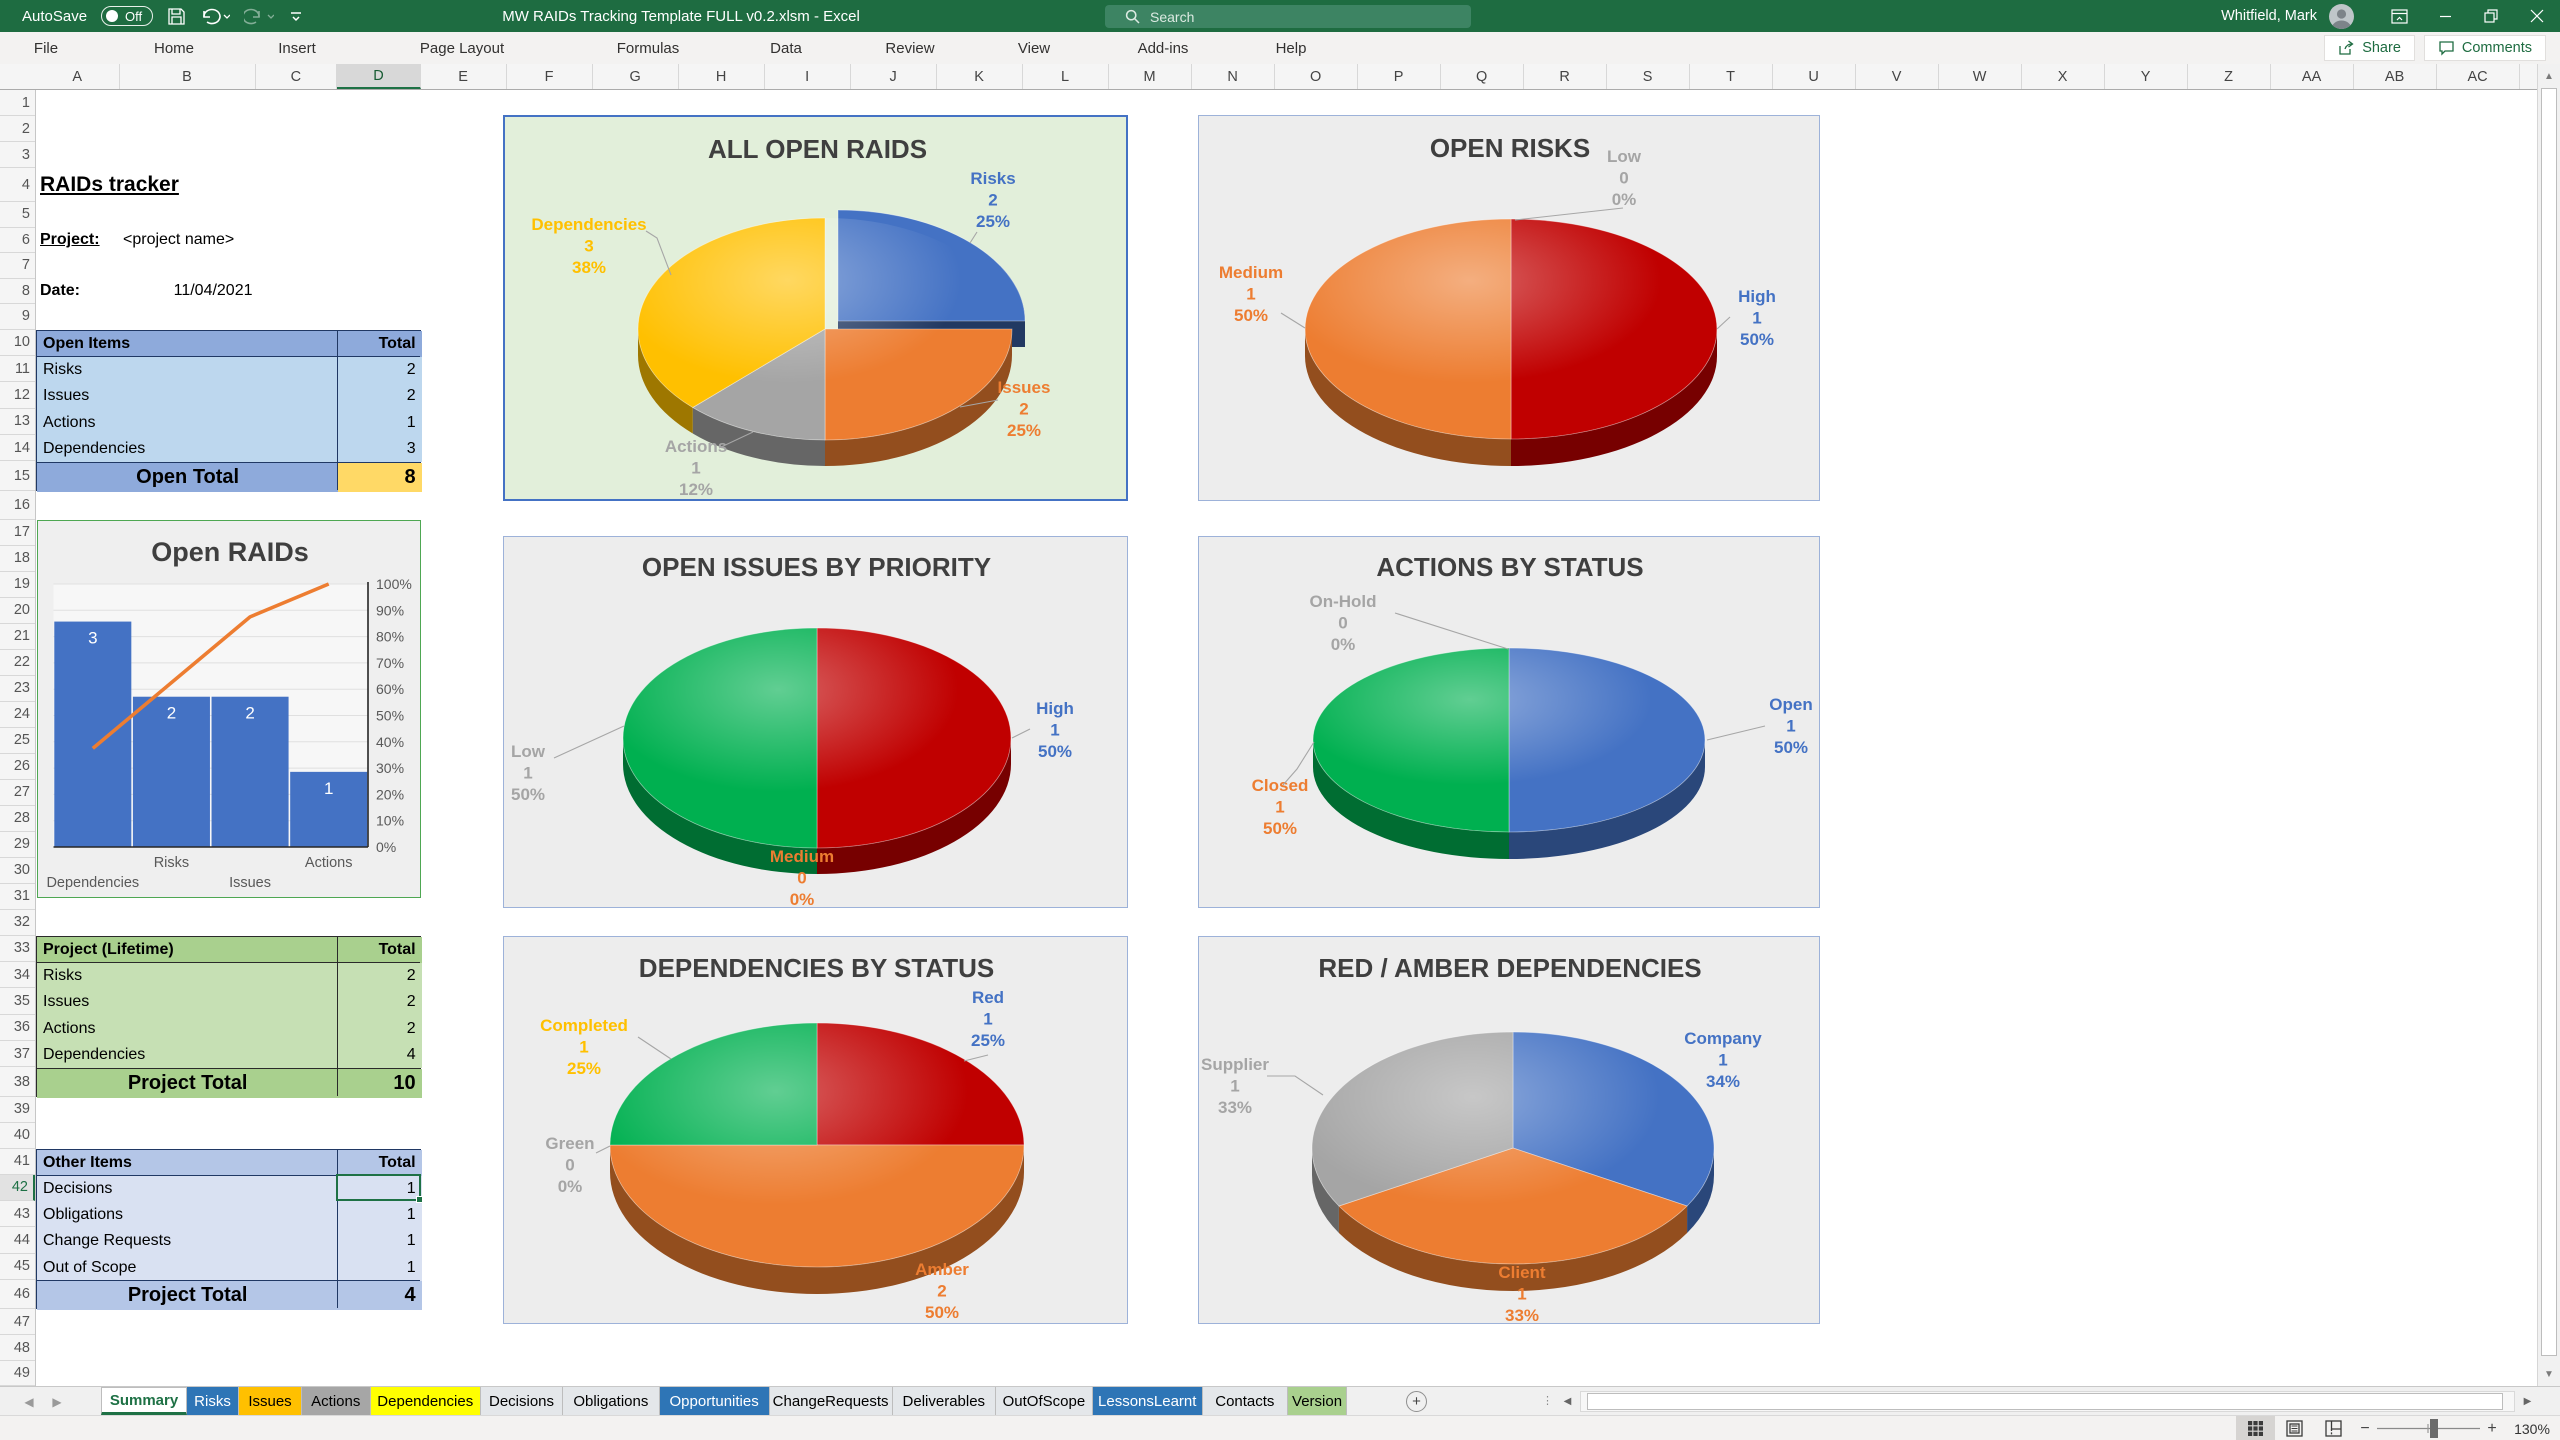 The image size is (2560, 1440). I want to click on pareto-bar-risks, so click(171, 771).